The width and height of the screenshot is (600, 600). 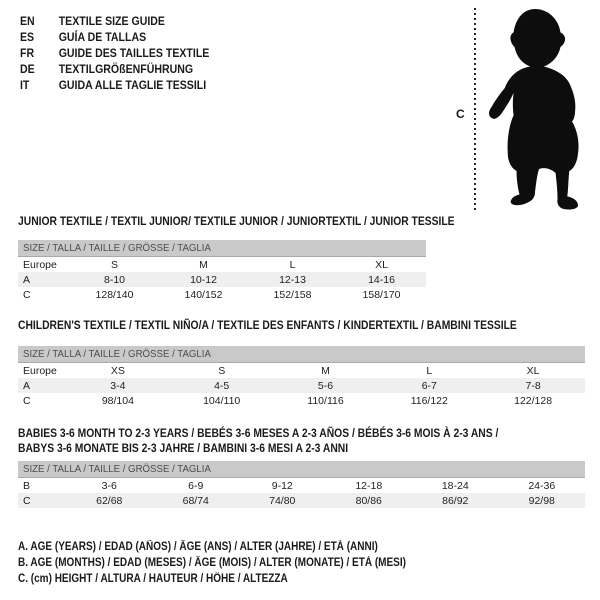 I want to click on language-title: TEXTILGRÖßENFÜHRUNG, so click(x=126, y=69).